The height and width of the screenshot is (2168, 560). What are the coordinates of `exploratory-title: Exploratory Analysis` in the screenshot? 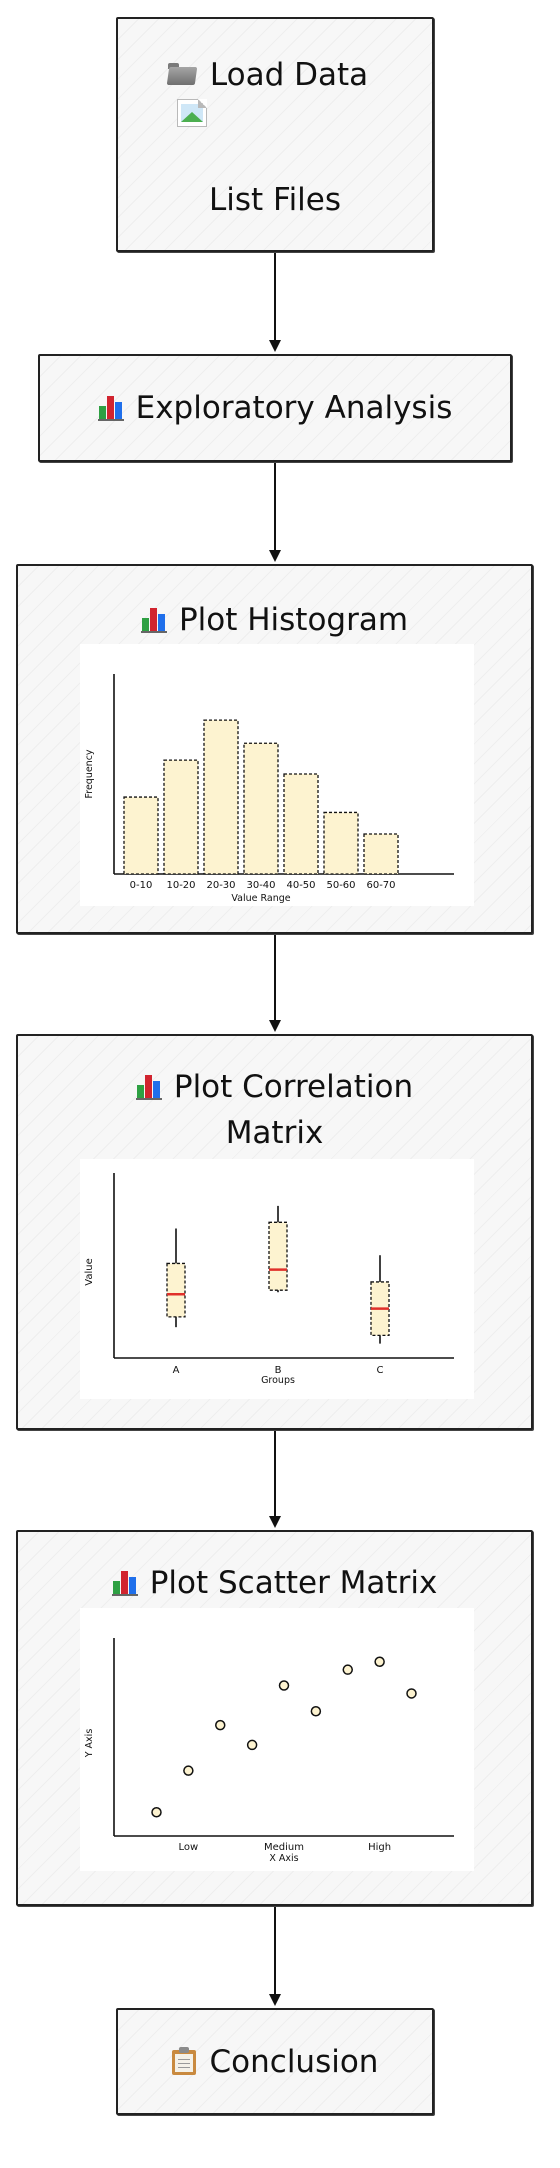 It's located at (294, 408).